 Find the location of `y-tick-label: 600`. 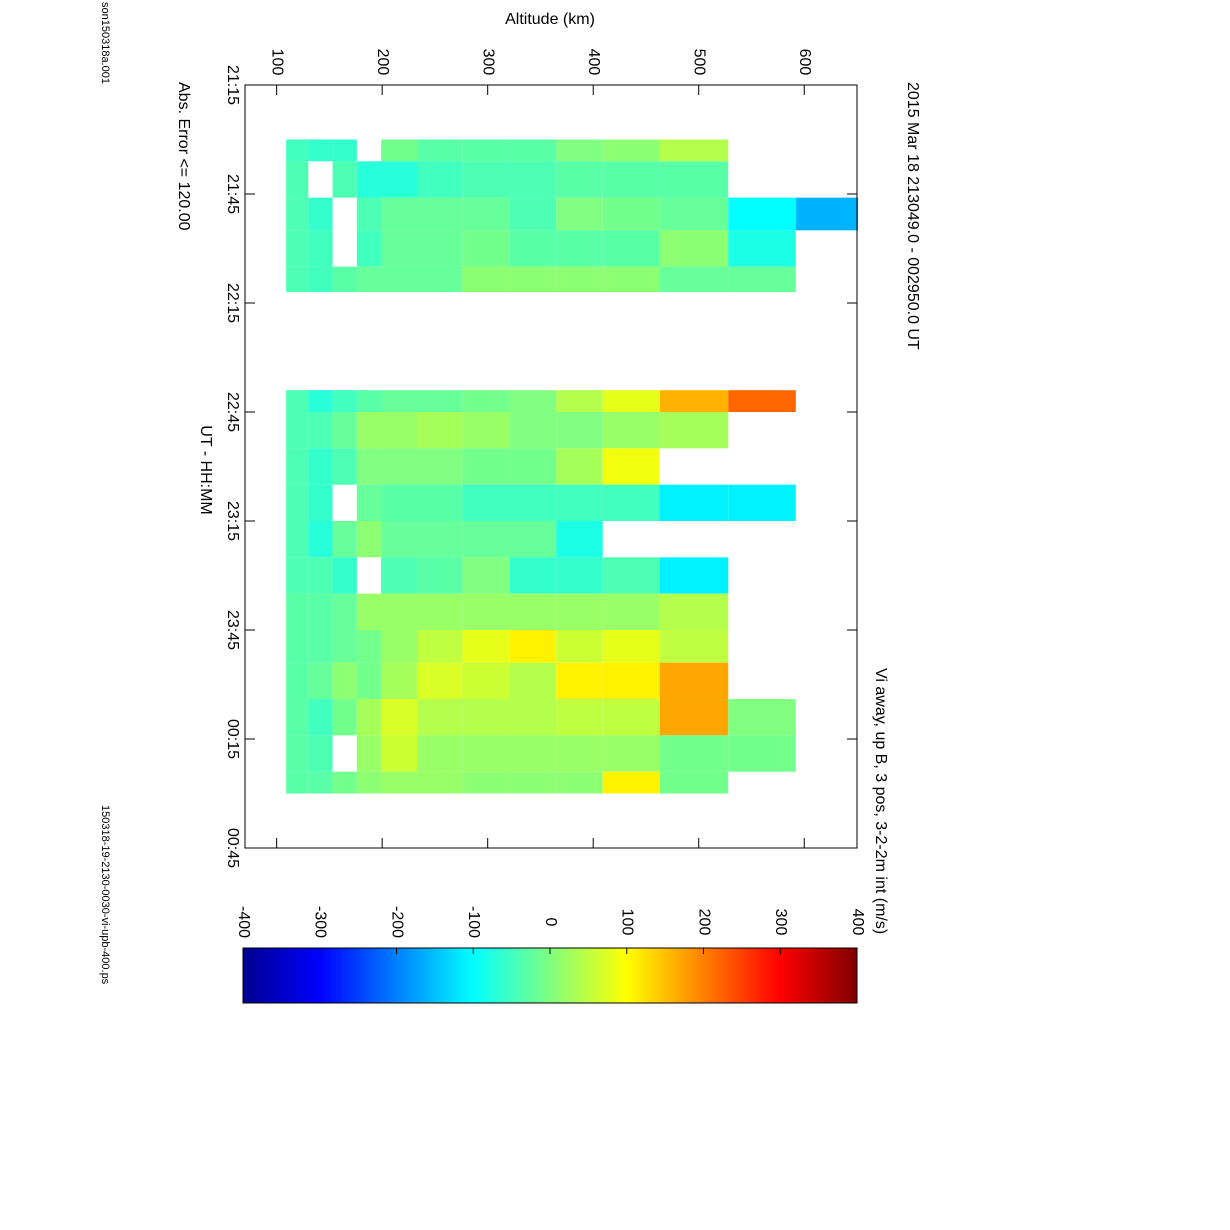

y-tick-label: 600 is located at coordinates (804, 62).